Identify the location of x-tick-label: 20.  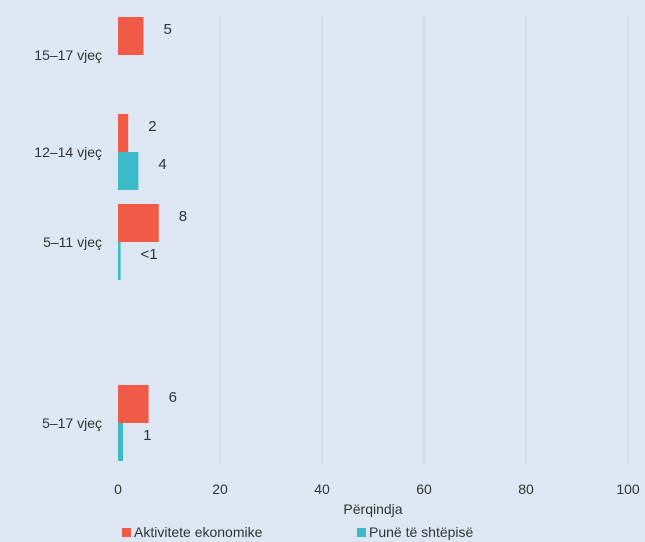
(220, 489).